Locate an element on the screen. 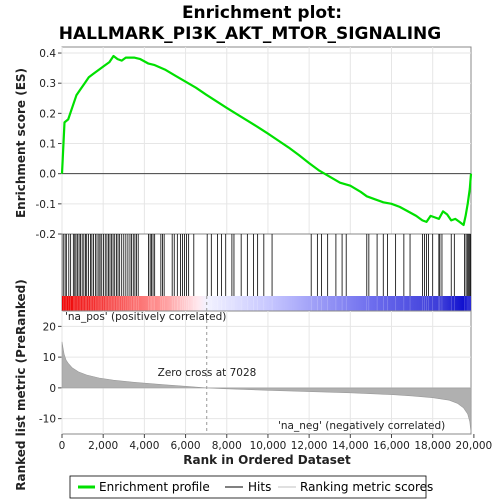 This screenshot has width=500, height=504. es-tick-label: 0.3 is located at coordinates (47, 84).